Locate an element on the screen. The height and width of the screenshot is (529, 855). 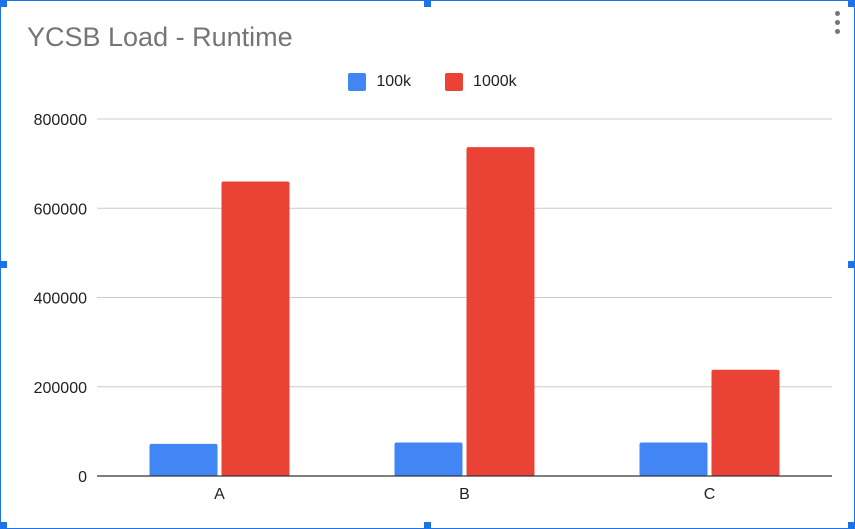
y-tick-label: 800000 is located at coordinates (60, 120).